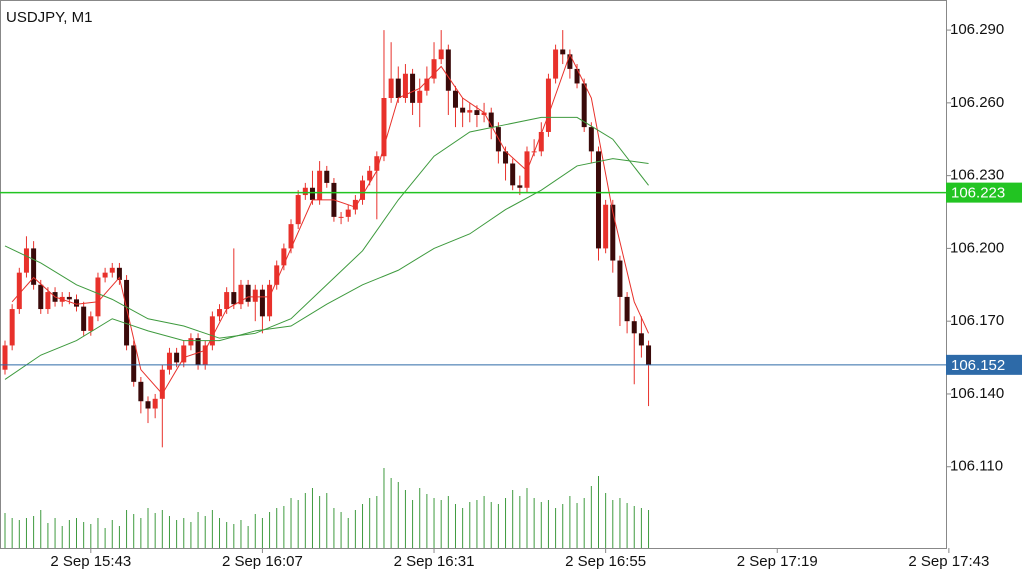 This screenshot has height=577, width=1024. Describe the element at coordinates (977, 29) in the screenshot. I see `y-tick-label: 106.290` at that location.